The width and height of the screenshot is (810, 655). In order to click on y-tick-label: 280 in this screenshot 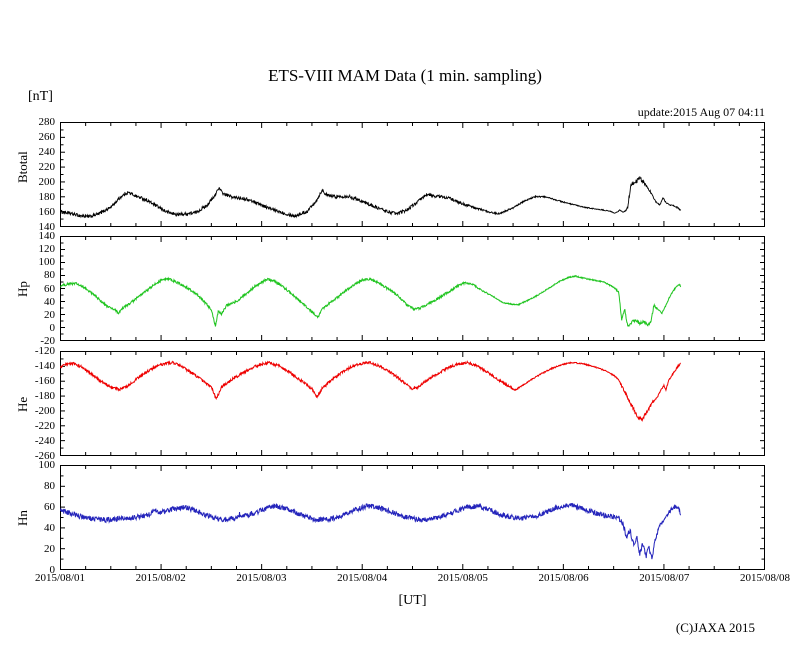, I will do `click(47, 122)`.